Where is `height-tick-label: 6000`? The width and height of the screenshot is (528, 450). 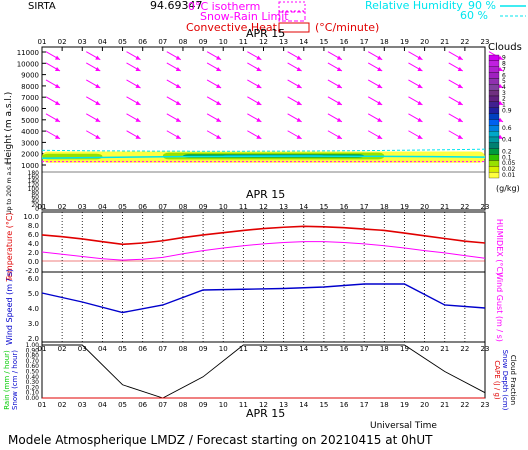
height-tick-label: 6000 is located at coordinates (30, 110).